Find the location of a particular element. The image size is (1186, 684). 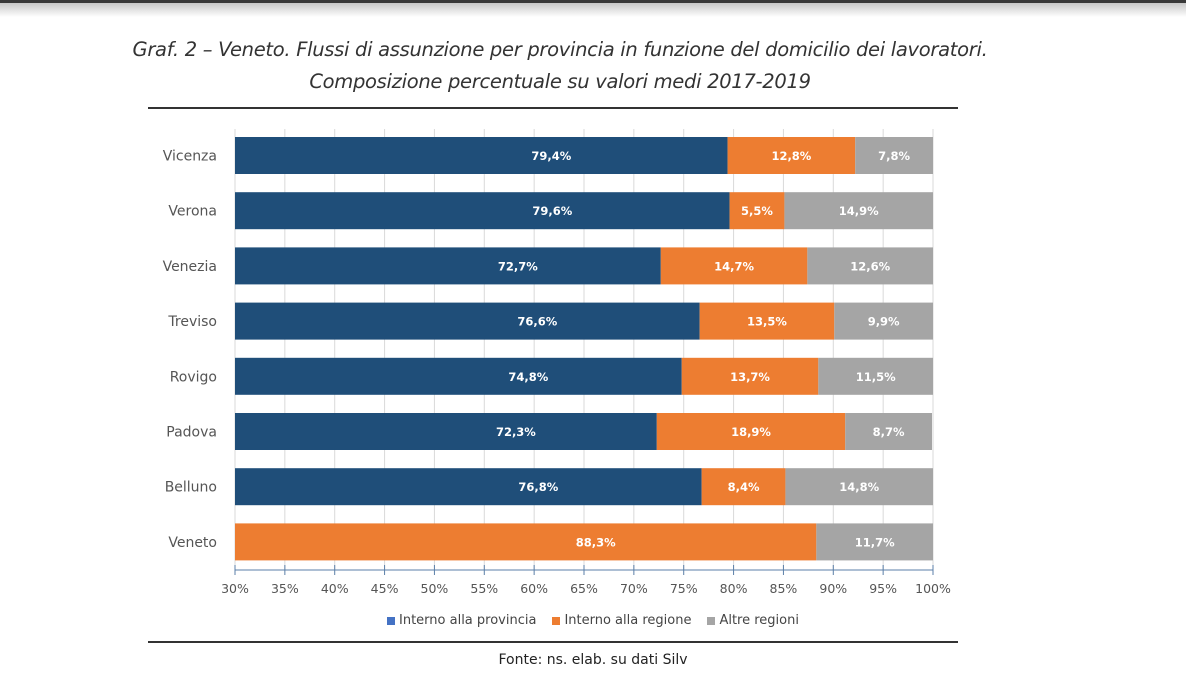

x-tick-label: 65% is located at coordinates (584, 588).